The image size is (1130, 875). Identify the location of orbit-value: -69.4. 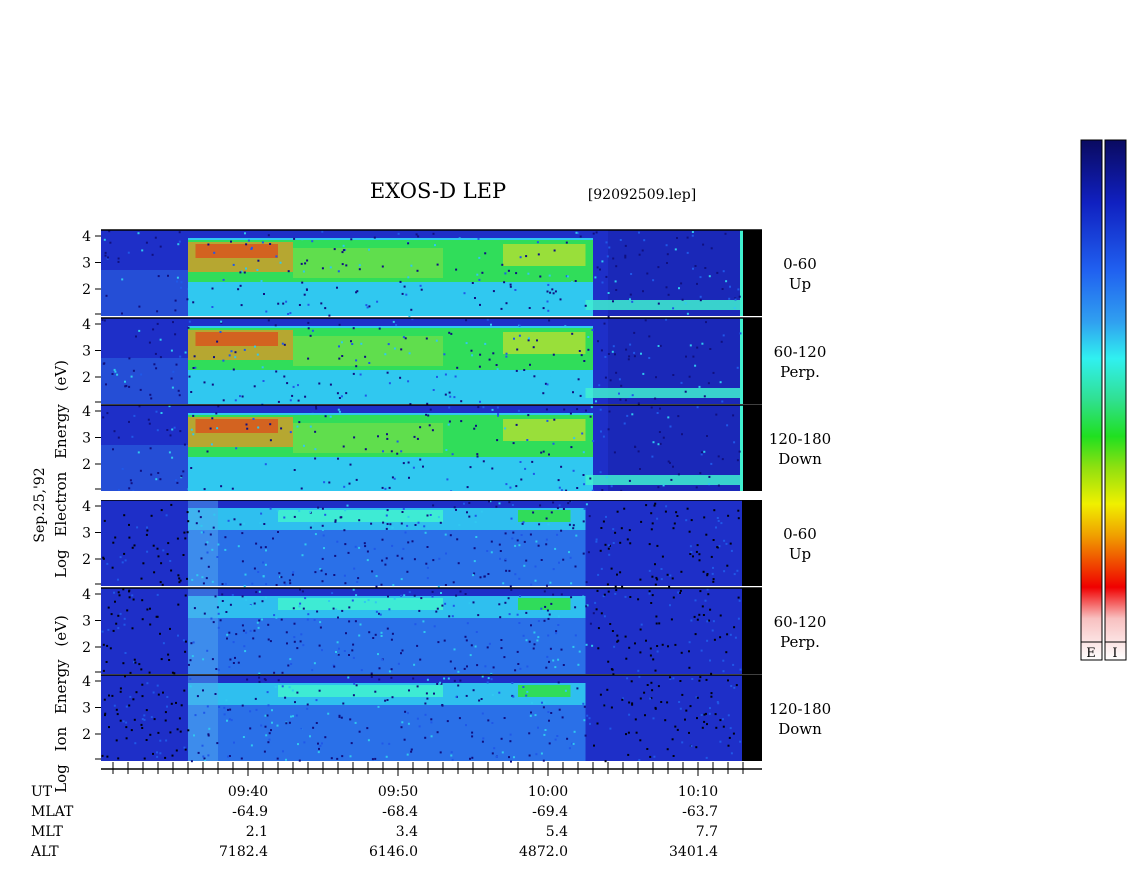
(550, 812).